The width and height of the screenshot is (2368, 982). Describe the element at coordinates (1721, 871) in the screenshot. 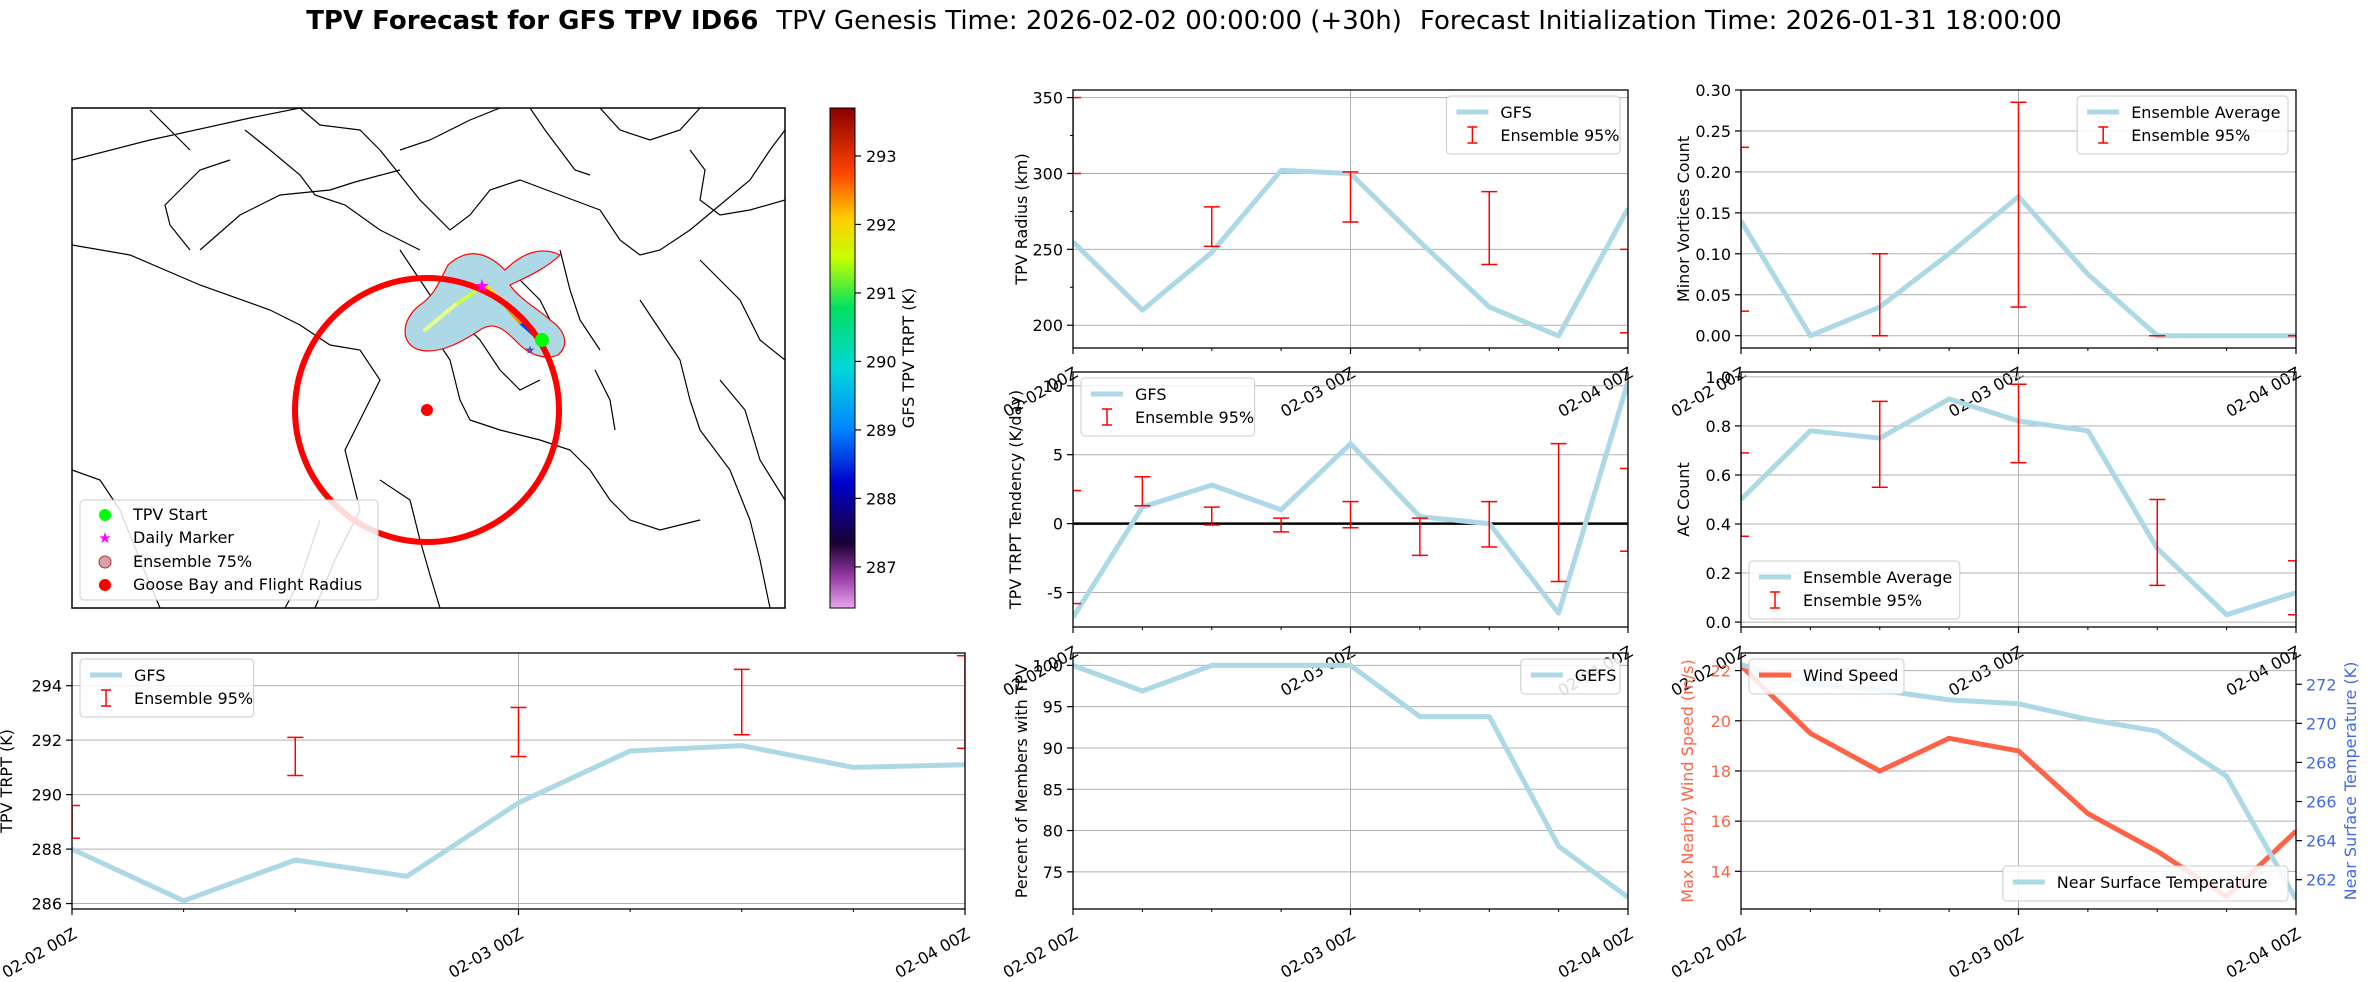

I see `ytick-label: 14` at that location.